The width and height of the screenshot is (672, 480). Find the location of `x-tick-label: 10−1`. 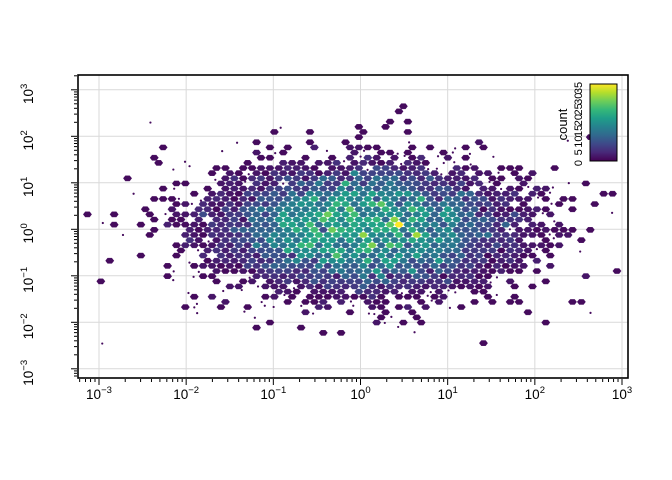

x-tick-label: 10−1 is located at coordinates (273, 393).